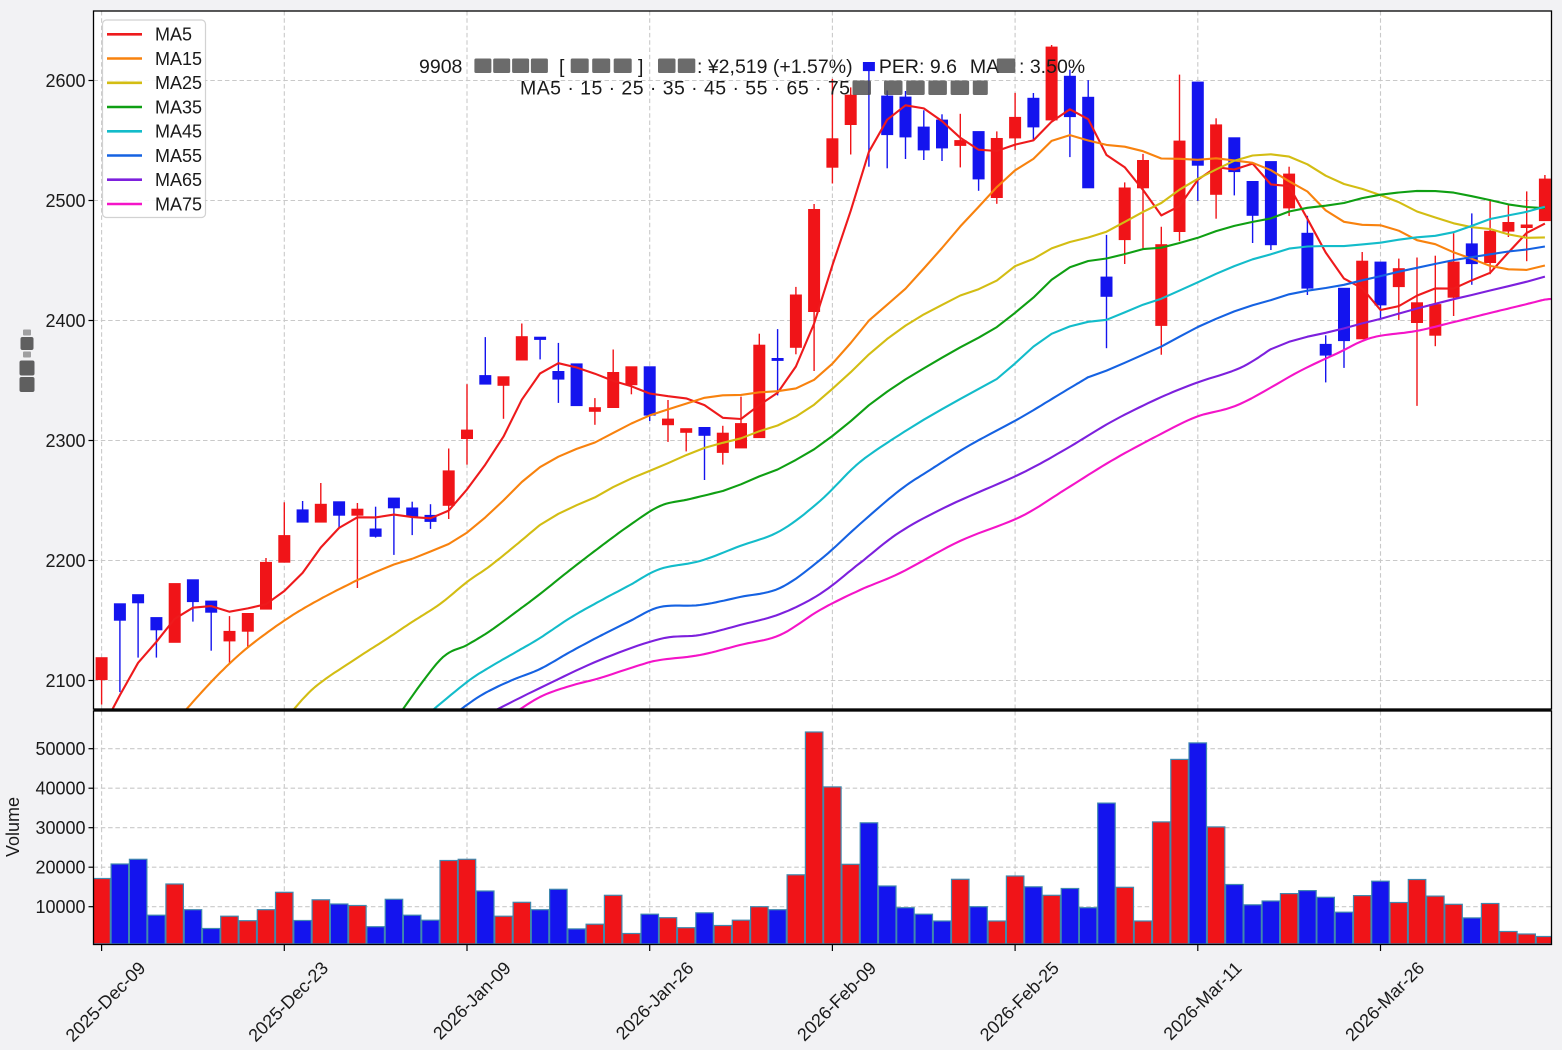  Describe the element at coordinates (173, 35) in the screenshot. I see `svg-text: MA5` at that location.